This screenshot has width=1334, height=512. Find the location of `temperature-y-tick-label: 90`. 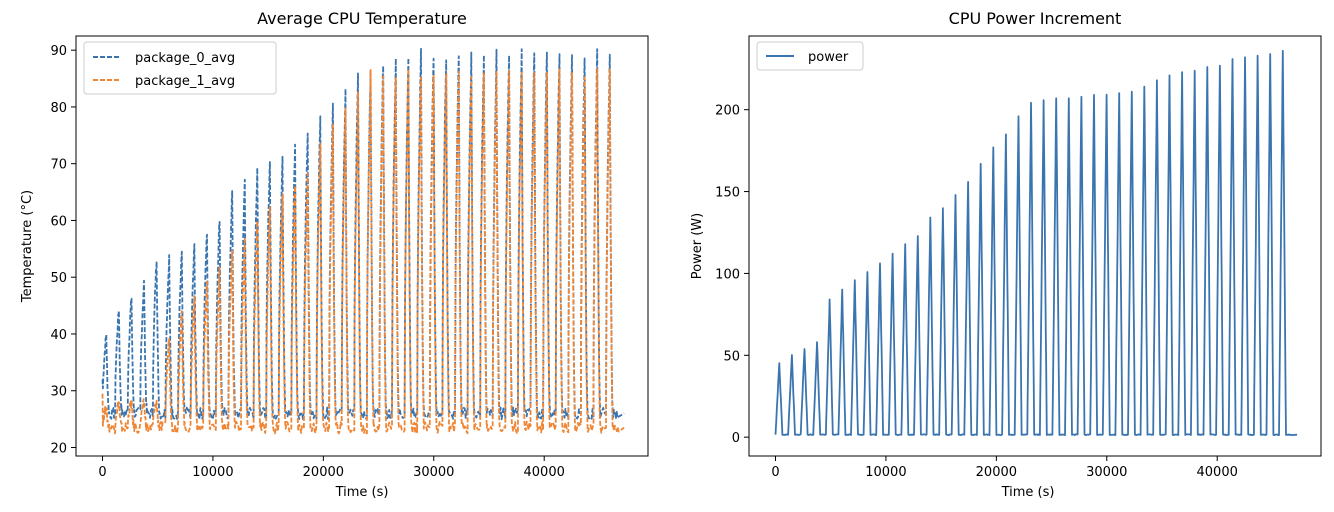

temperature-y-tick-label: 90 is located at coordinates (58, 51).